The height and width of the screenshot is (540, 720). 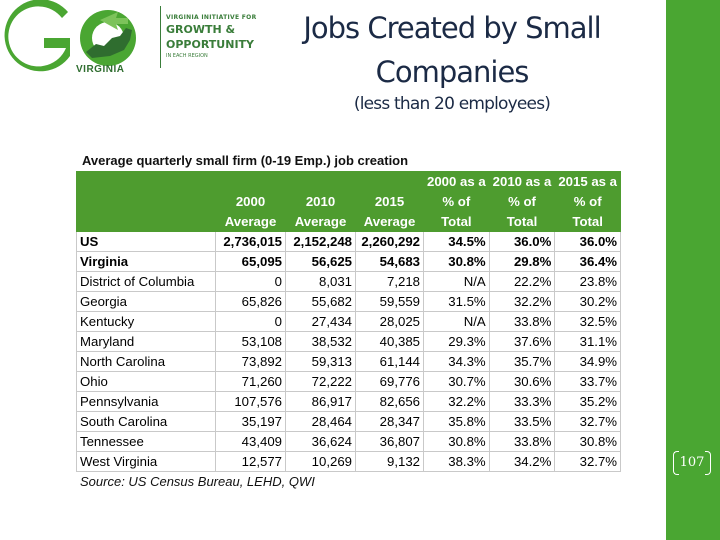 I want to click on value-cell: 30.2%, so click(x=588, y=301).